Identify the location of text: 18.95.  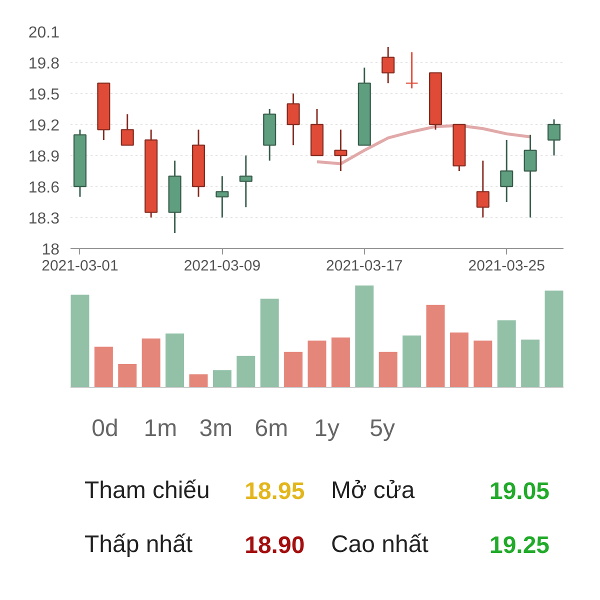
(274, 491).